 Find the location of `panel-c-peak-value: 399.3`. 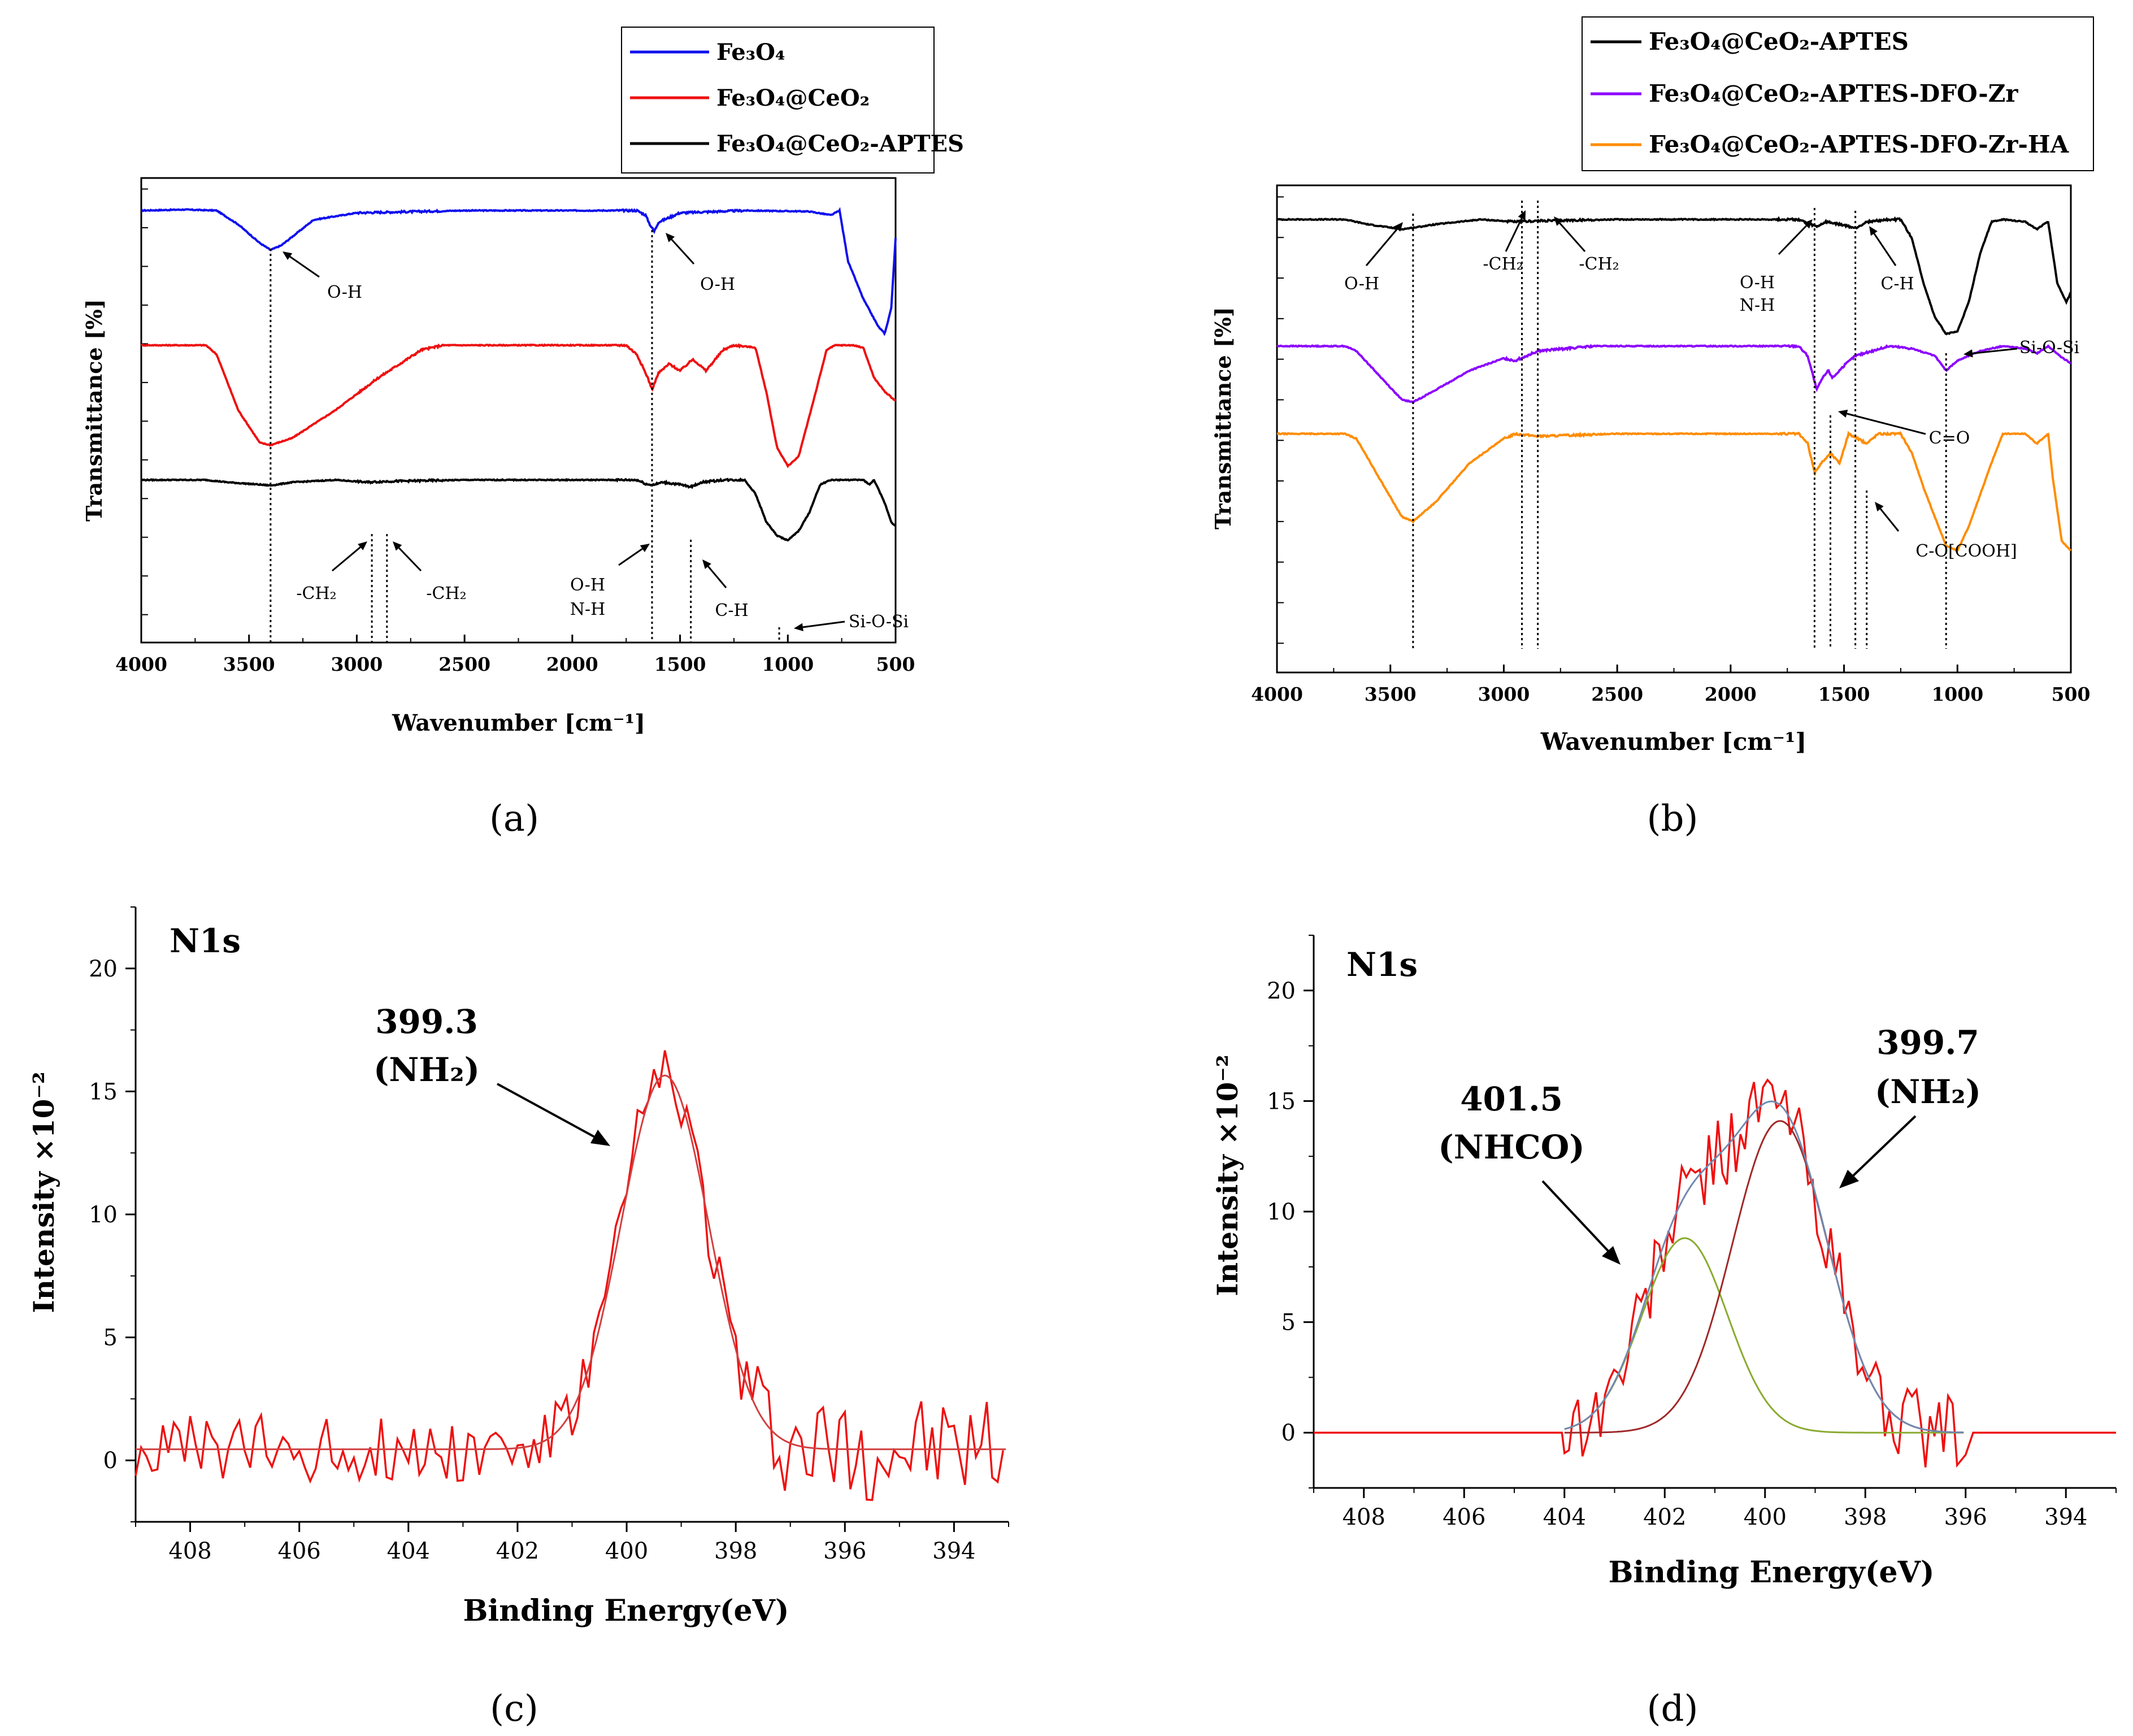

panel-c-peak-value: 399.3 is located at coordinates (426, 1021).